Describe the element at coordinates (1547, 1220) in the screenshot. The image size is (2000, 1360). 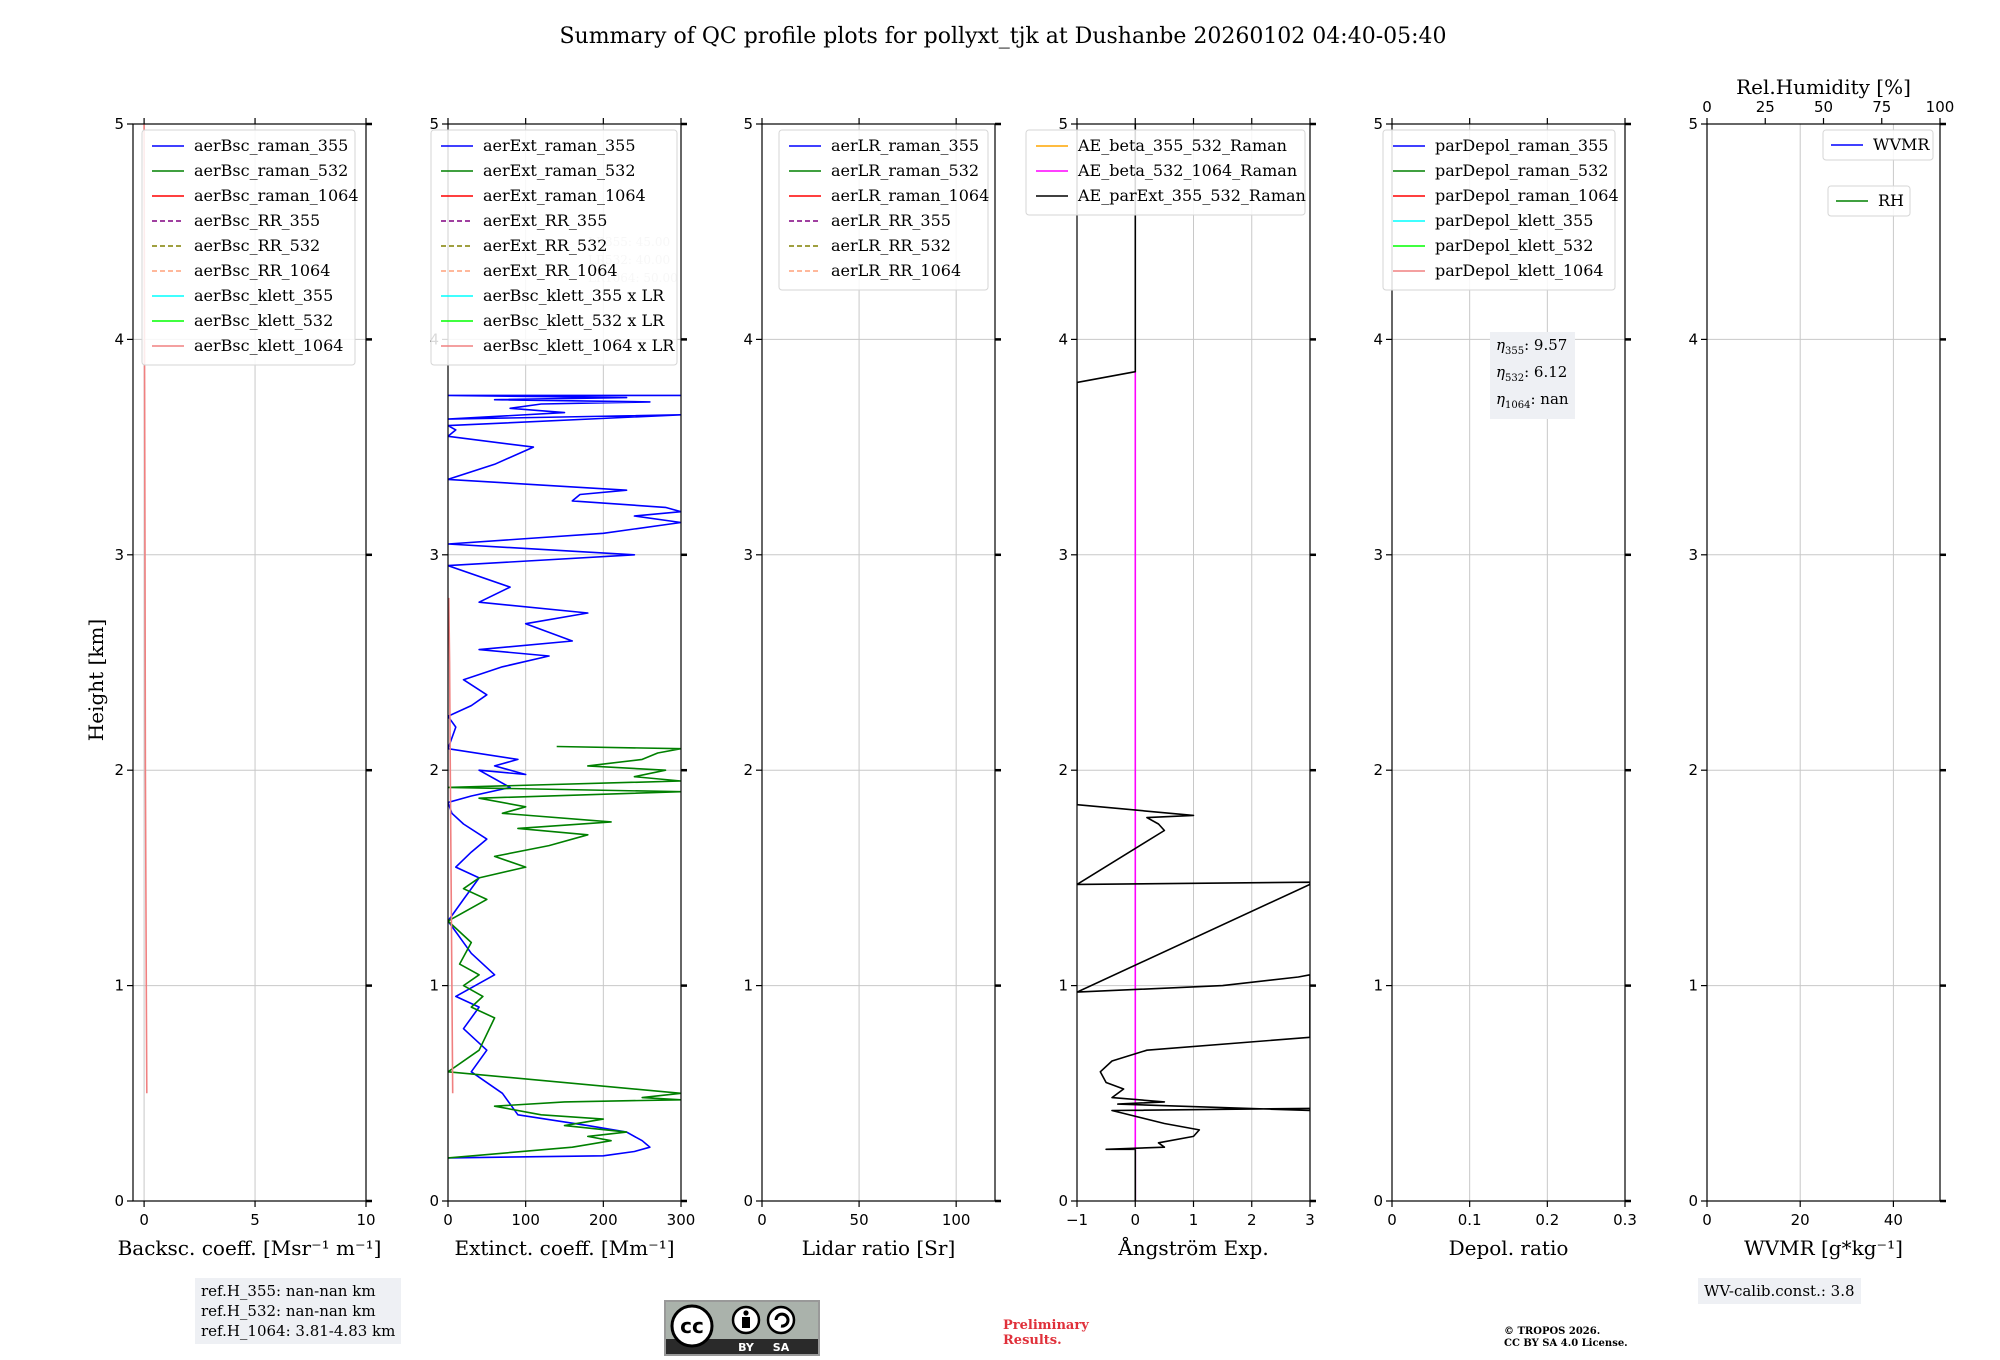
I see `x-tick-label-depol-2: 0.2` at that location.